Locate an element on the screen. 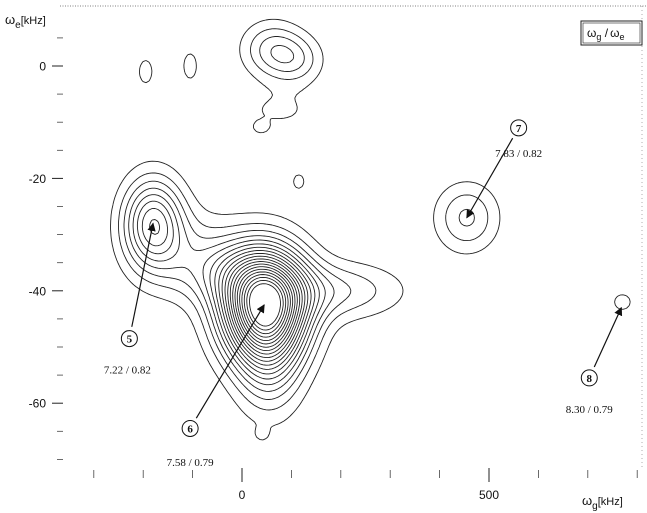 The height and width of the screenshot is (513, 647). x-tick-label: 500 is located at coordinates (489, 495).